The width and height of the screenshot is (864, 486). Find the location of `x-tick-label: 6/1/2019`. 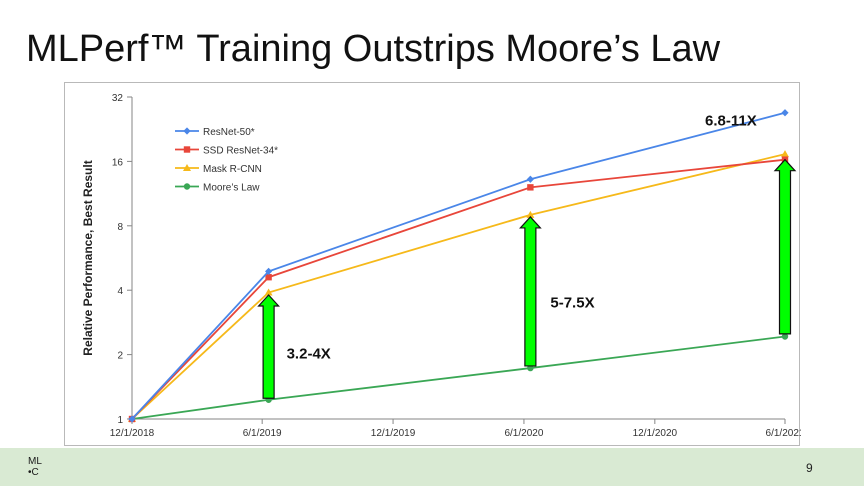

x-tick-label: 6/1/2019 is located at coordinates (262, 433).